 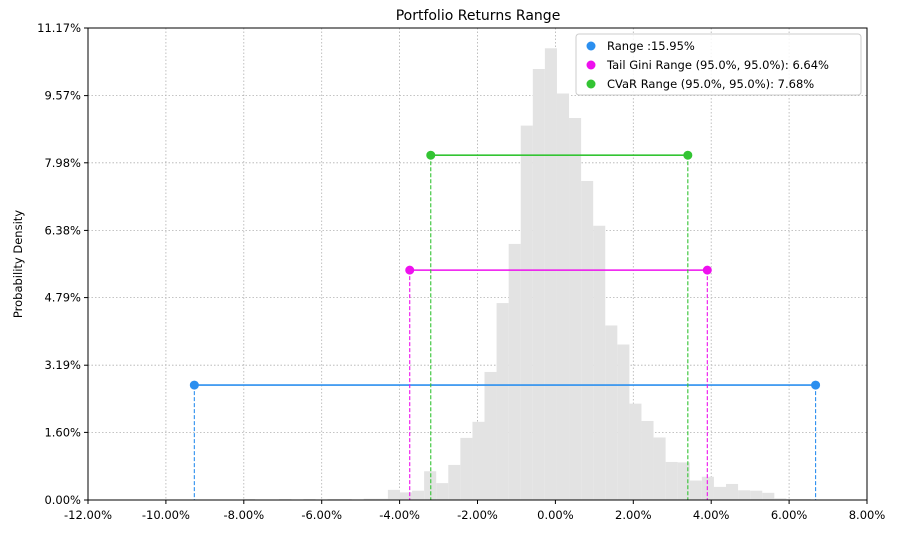 What do you see at coordinates (399, 515) in the screenshot?
I see `x-tick-label: -4.00%` at bounding box center [399, 515].